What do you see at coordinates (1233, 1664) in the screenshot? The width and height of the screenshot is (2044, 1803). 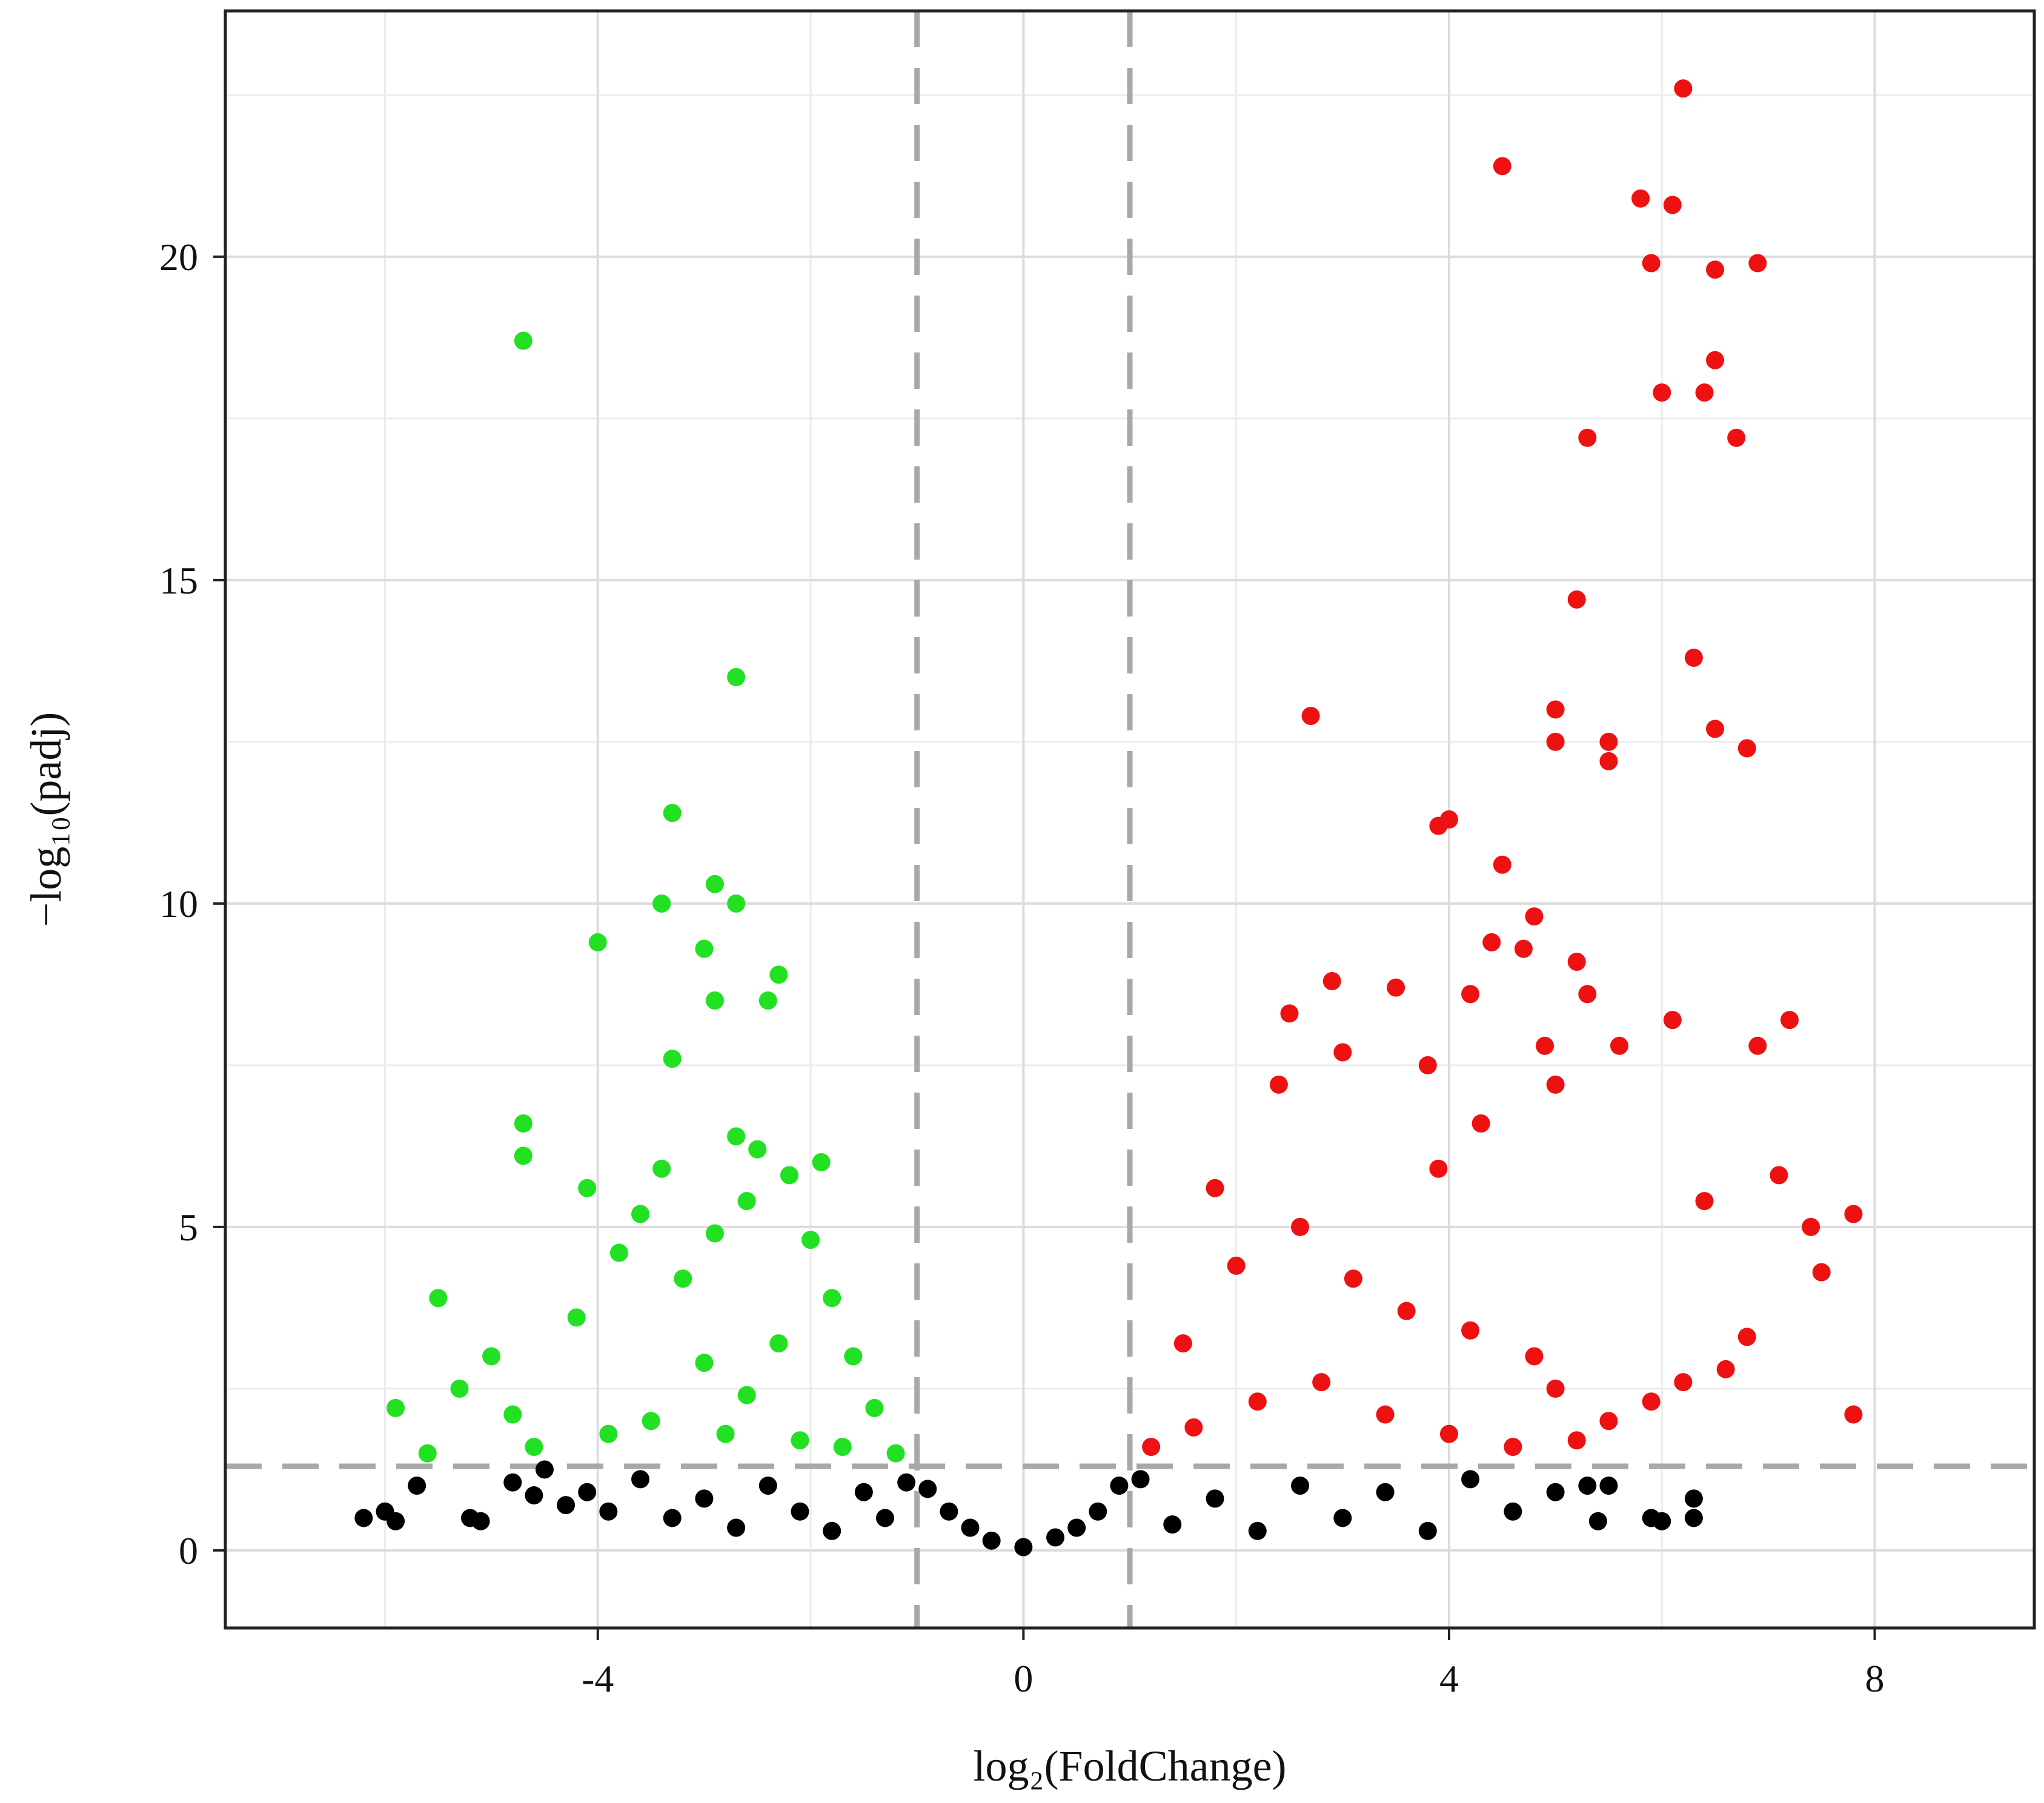 I see `x-axis-ticks: -4 0 4 8` at bounding box center [1233, 1664].